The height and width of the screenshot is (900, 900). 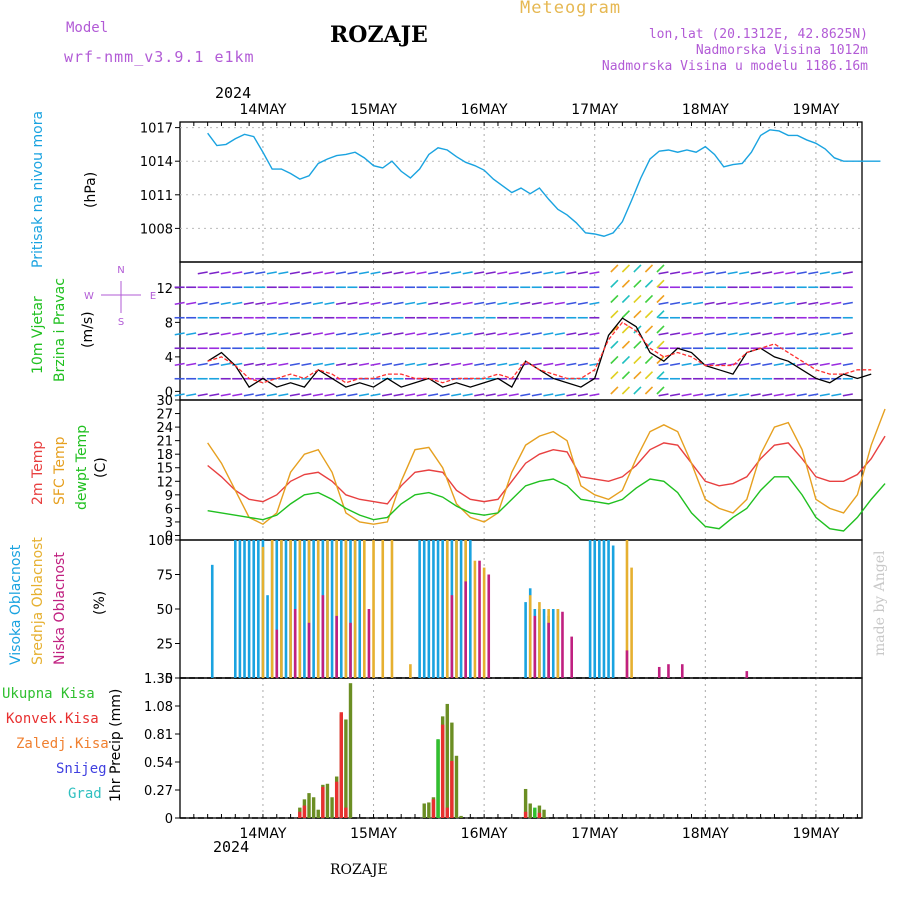 I want to click on precip-ytick-tick-label: 1.35, so click(x=158, y=679).